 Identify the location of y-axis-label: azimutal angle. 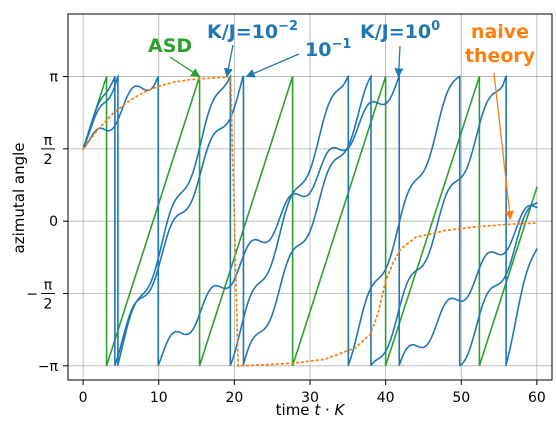
(19, 198).